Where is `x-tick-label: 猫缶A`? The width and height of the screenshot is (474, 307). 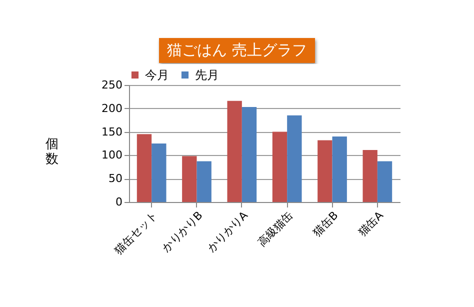 x-tick-label: 猫缶A is located at coordinates (371, 223).